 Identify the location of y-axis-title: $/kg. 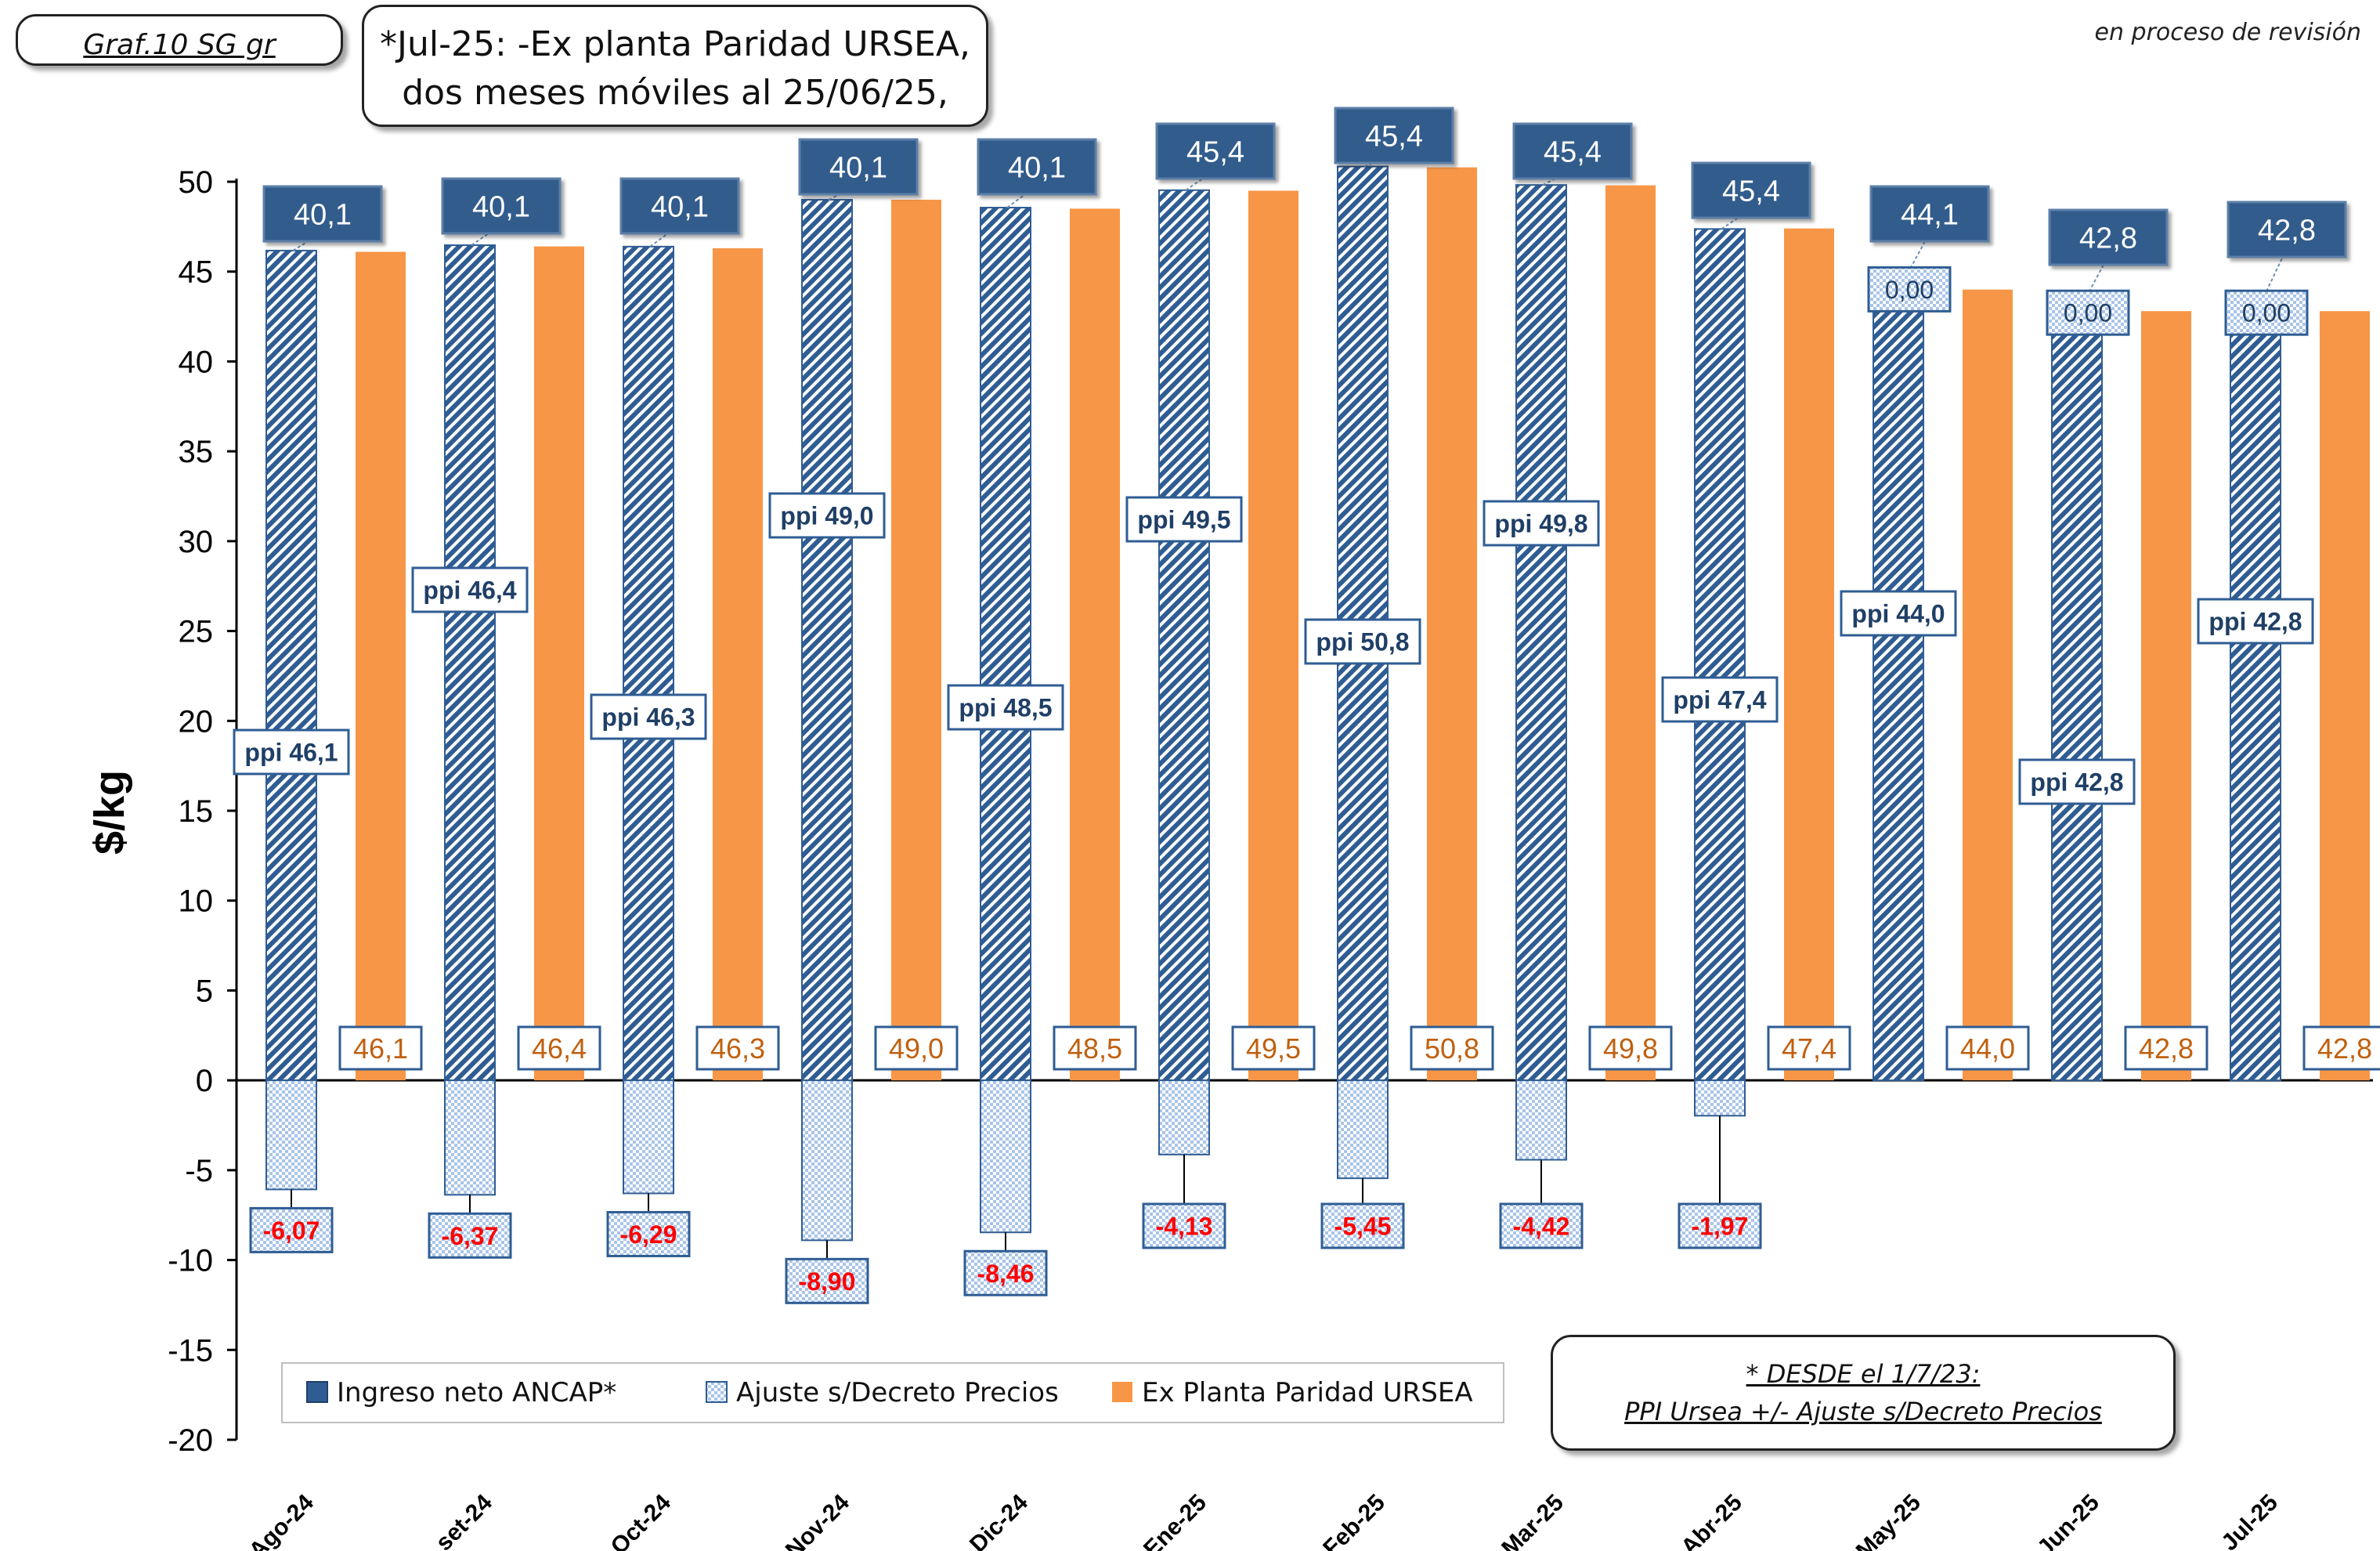
(109, 812).